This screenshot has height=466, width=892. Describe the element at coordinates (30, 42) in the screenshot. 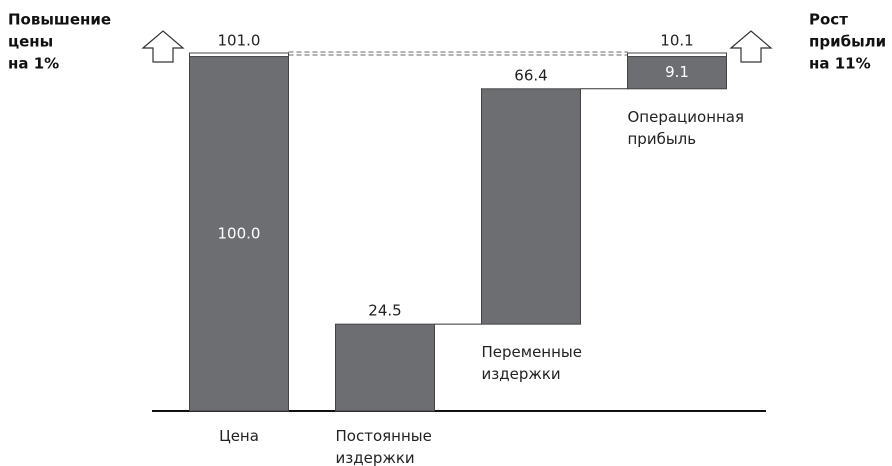

I see `annotation: цены` at that location.